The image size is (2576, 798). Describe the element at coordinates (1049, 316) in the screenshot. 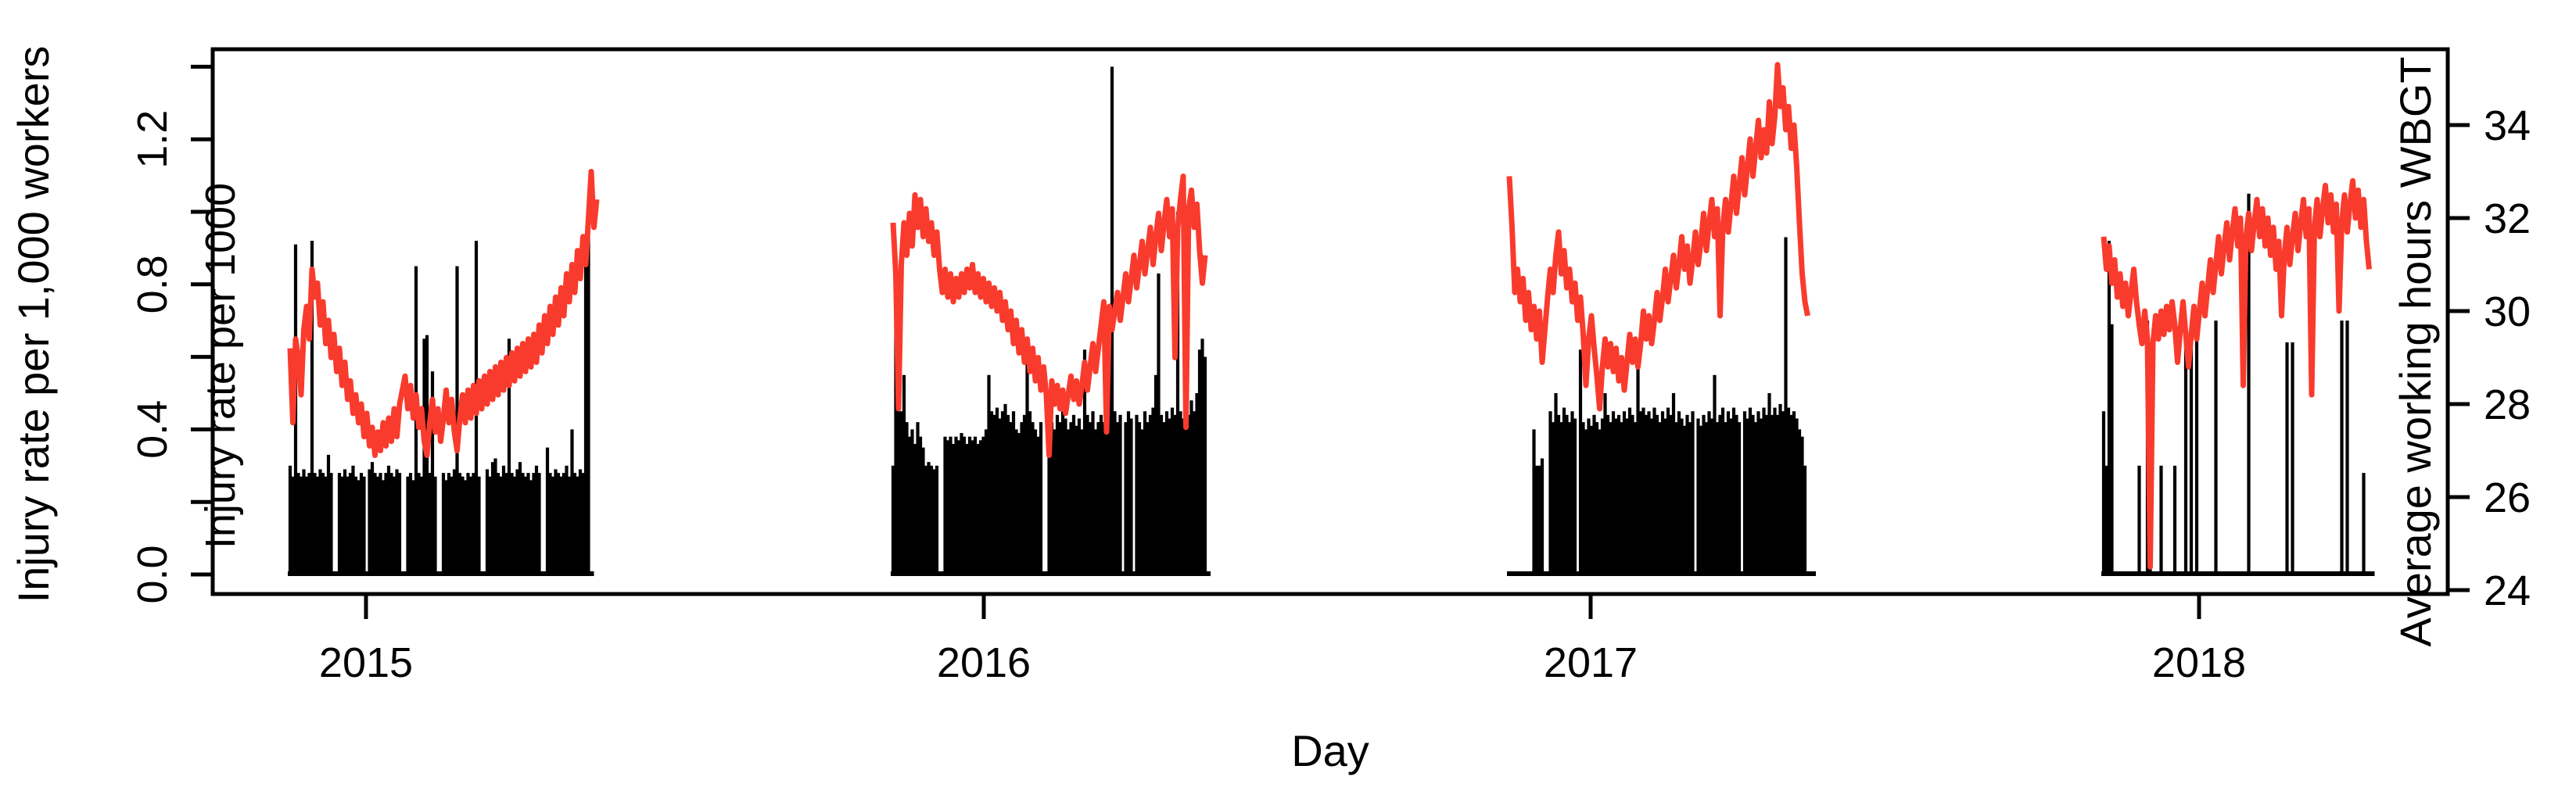

I see `wbgt-line` at that location.